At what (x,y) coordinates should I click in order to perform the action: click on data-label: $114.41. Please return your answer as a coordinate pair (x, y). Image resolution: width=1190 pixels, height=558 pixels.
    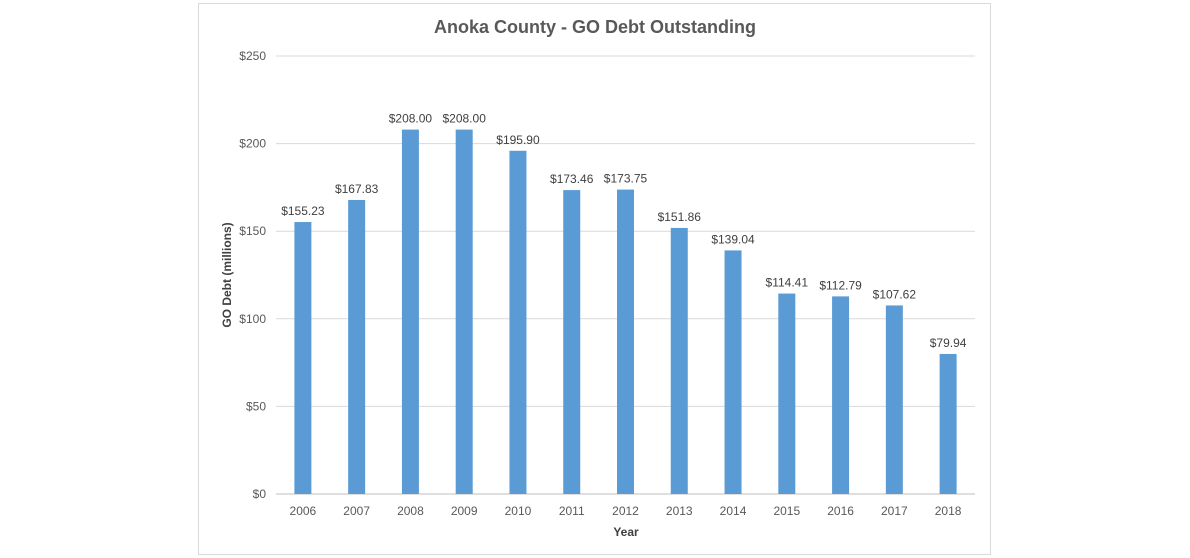
    Looking at the image, I should click on (787, 283).